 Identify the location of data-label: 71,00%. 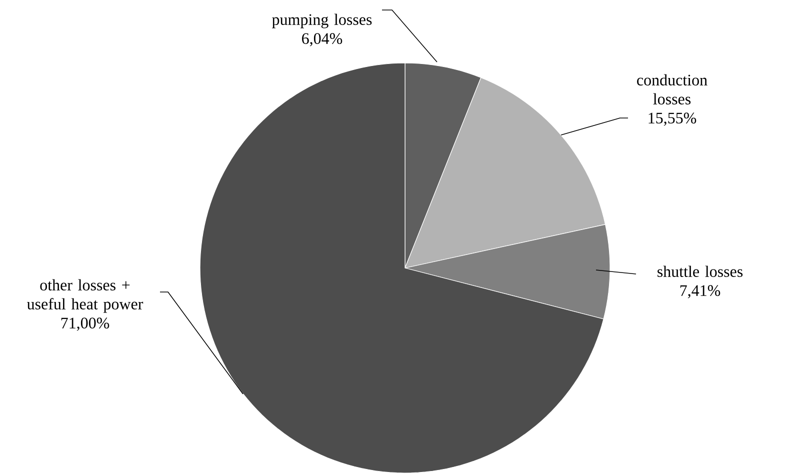
(85, 324).